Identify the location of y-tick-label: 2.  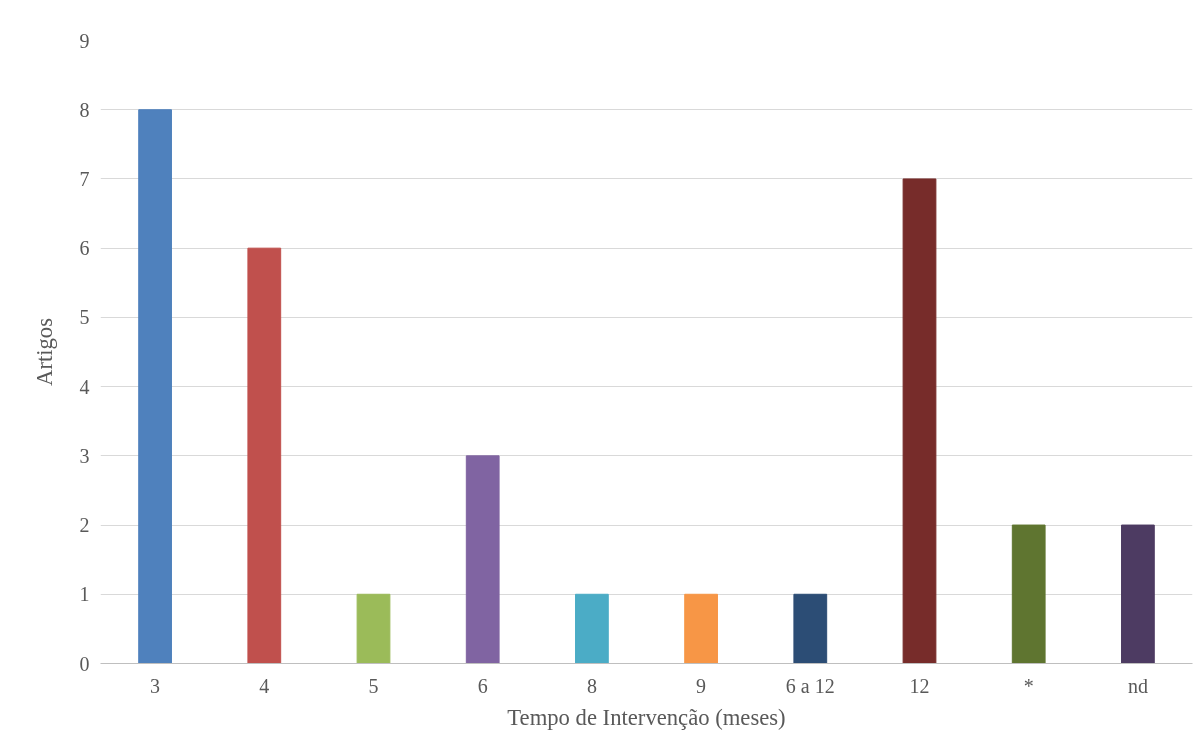
(84, 525).